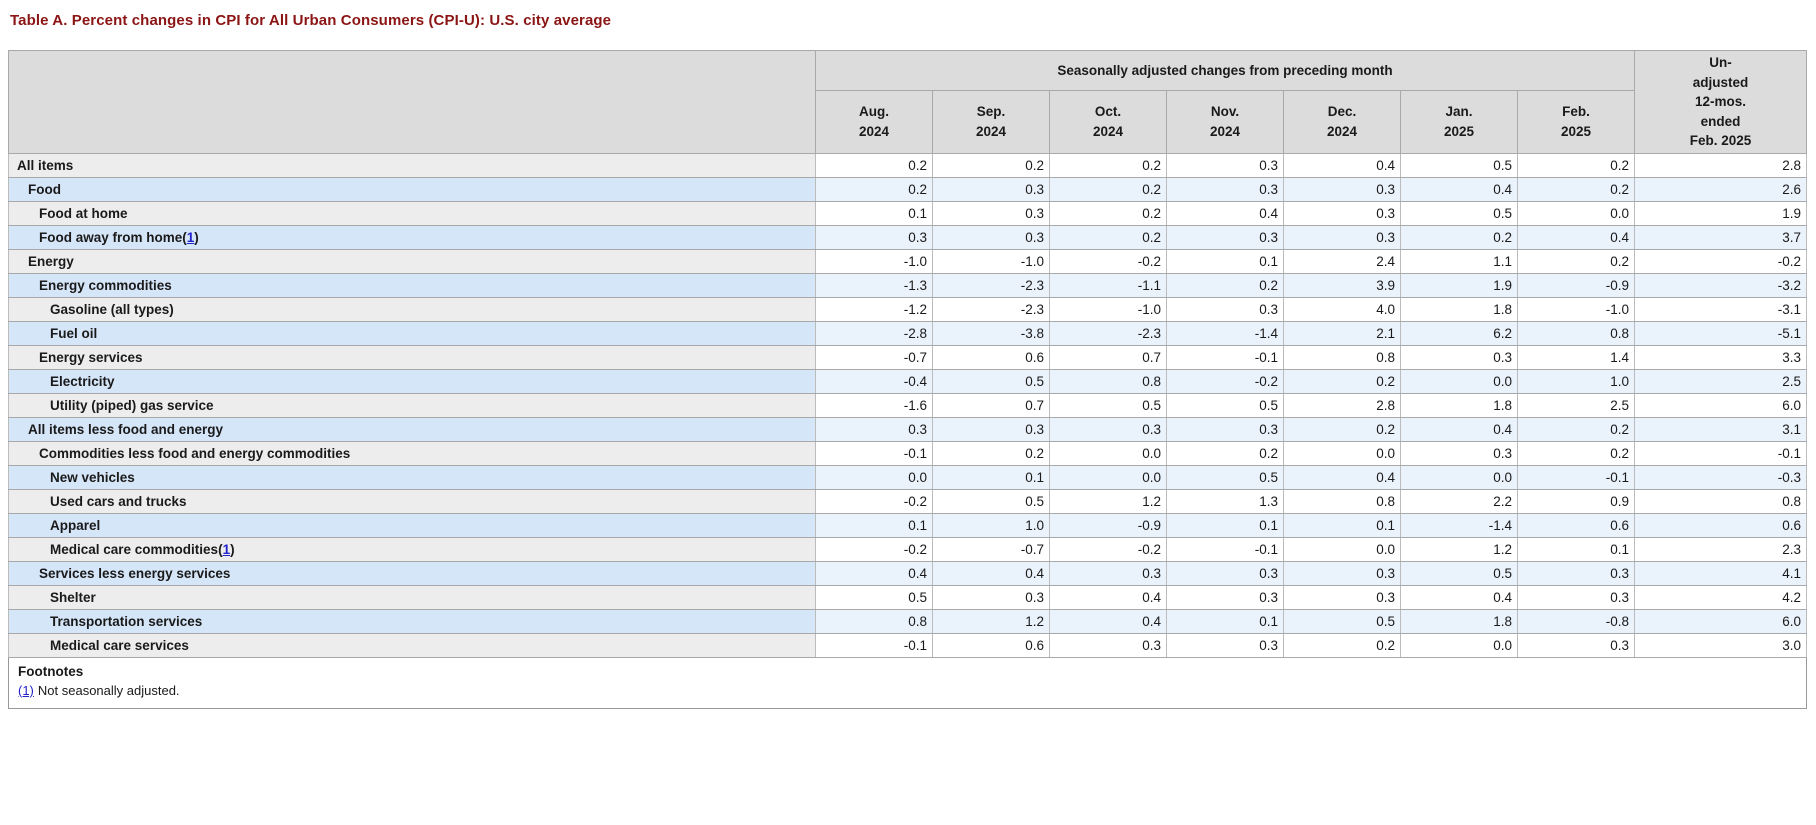  I want to click on row-label: Gasoline (all types), so click(412, 309).